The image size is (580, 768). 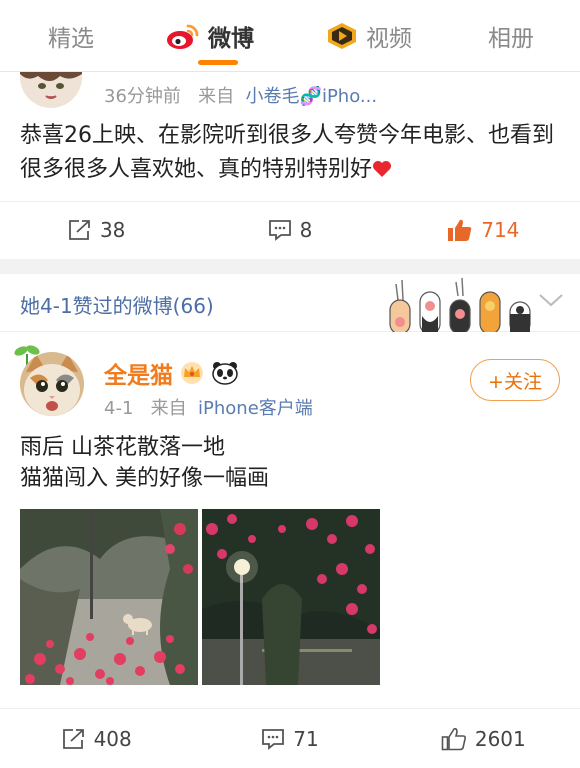 I want to click on like-button: 714, so click(x=483, y=229).